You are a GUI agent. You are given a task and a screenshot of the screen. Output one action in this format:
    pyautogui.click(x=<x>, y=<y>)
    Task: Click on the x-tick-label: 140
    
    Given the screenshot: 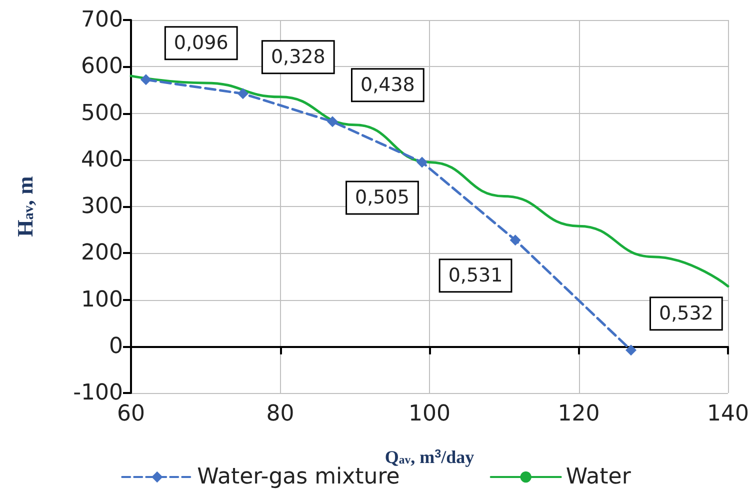 What is the action you would take?
    pyautogui.click(x=728, y=414)
    